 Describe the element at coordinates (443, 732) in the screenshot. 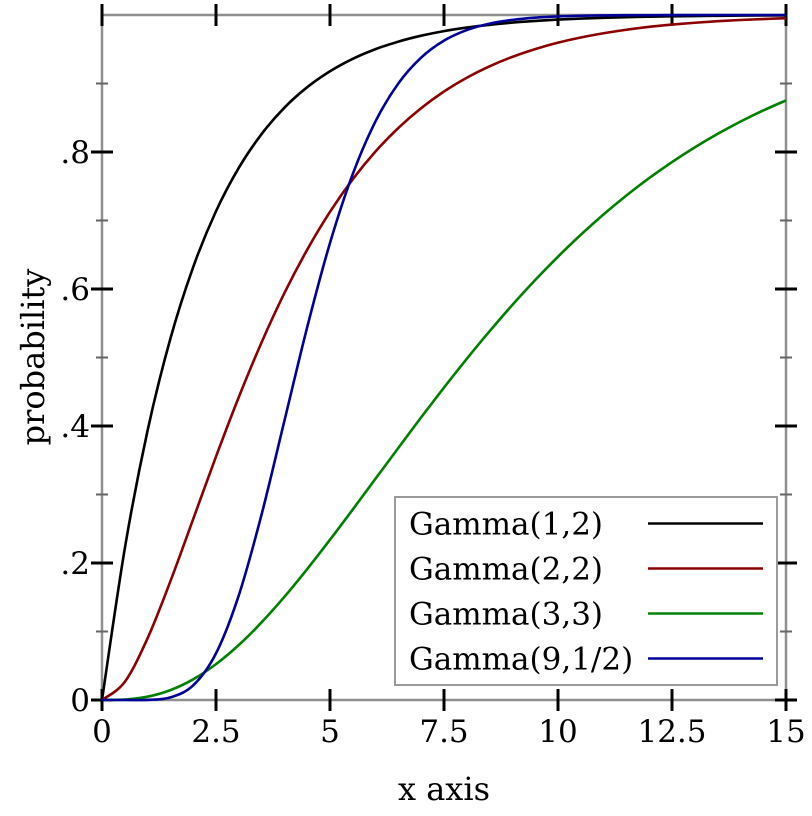

I see `x-tick-label: 7.5` at that location.